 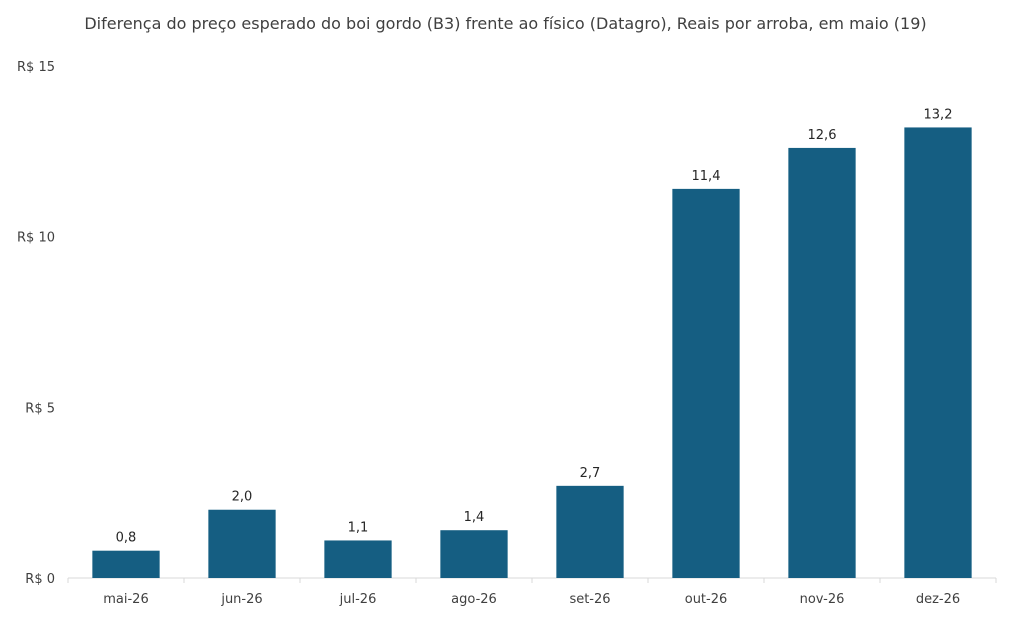 I want to click on x-tick-label: set-26, so click(x=589, y=599).